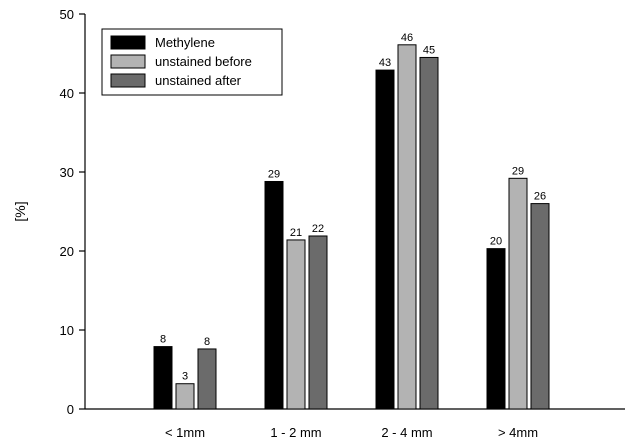 Image resolution: width=629 pixels, height=442 pixels. I want to click on data-label: 45, so click(429, 50).